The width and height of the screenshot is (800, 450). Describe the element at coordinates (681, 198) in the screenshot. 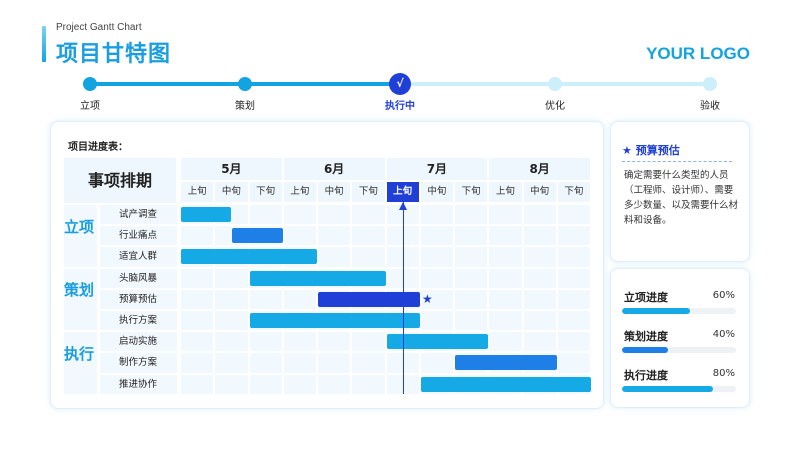

I see `budget-description: 确定需要什么类型的人员（工程师、设计师）、需要多少数量、以及需要什么材料和设备。` at that location.